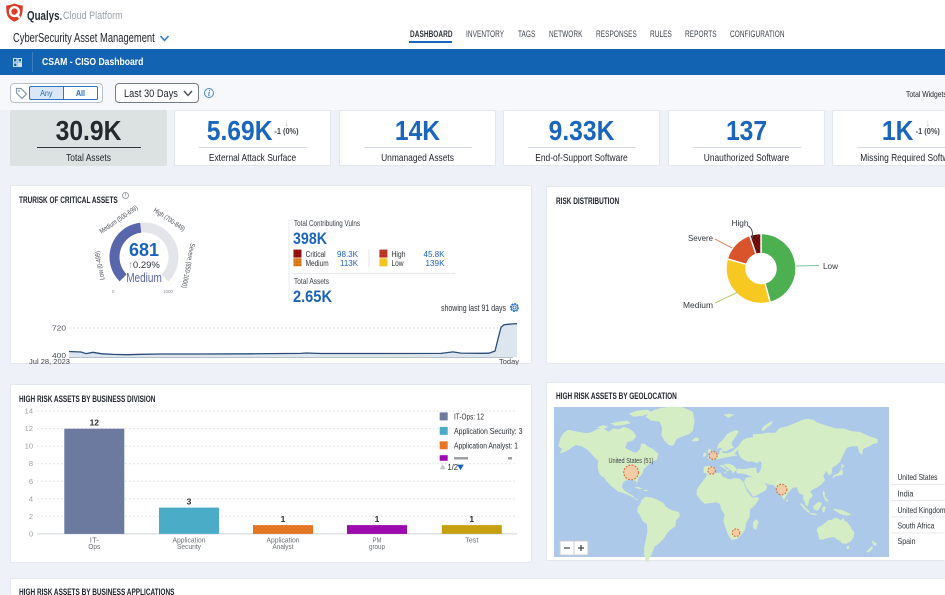 The image size is (945, 595). What do you see at coordinates (700, 238) in the screenshot?
I see `svg-text: Severe` at bounding box center [700, 238].